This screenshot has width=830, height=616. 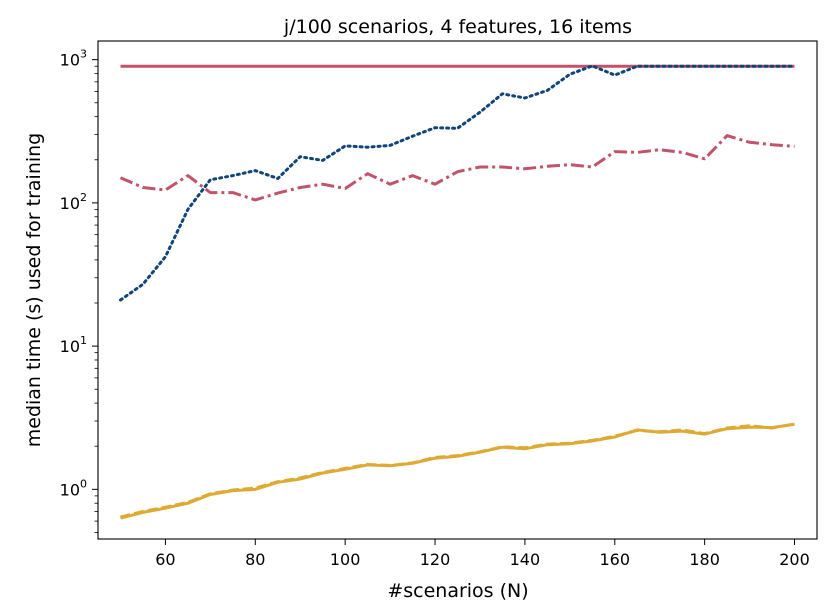 I want to click on x-axis-ticks: 60 80 100 120 140 160 180 200, so click(x=482, y=554).